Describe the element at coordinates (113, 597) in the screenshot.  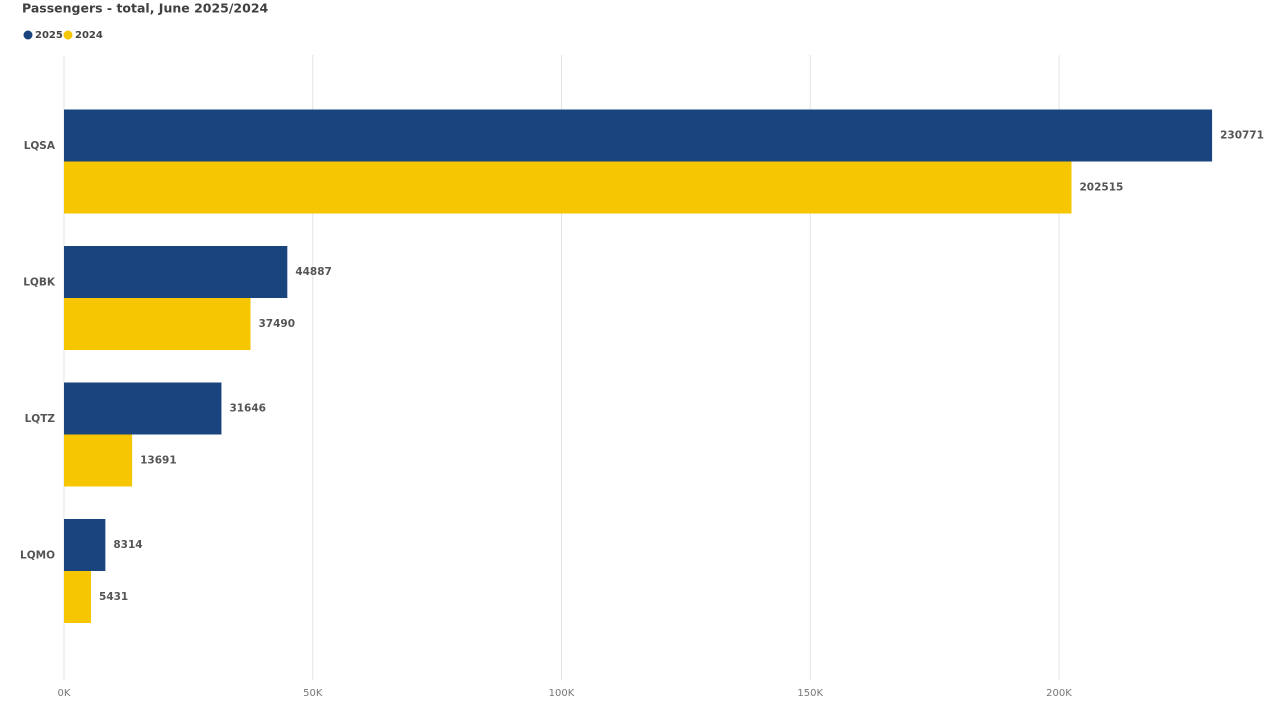
I see `data-label: 5431` at that location.